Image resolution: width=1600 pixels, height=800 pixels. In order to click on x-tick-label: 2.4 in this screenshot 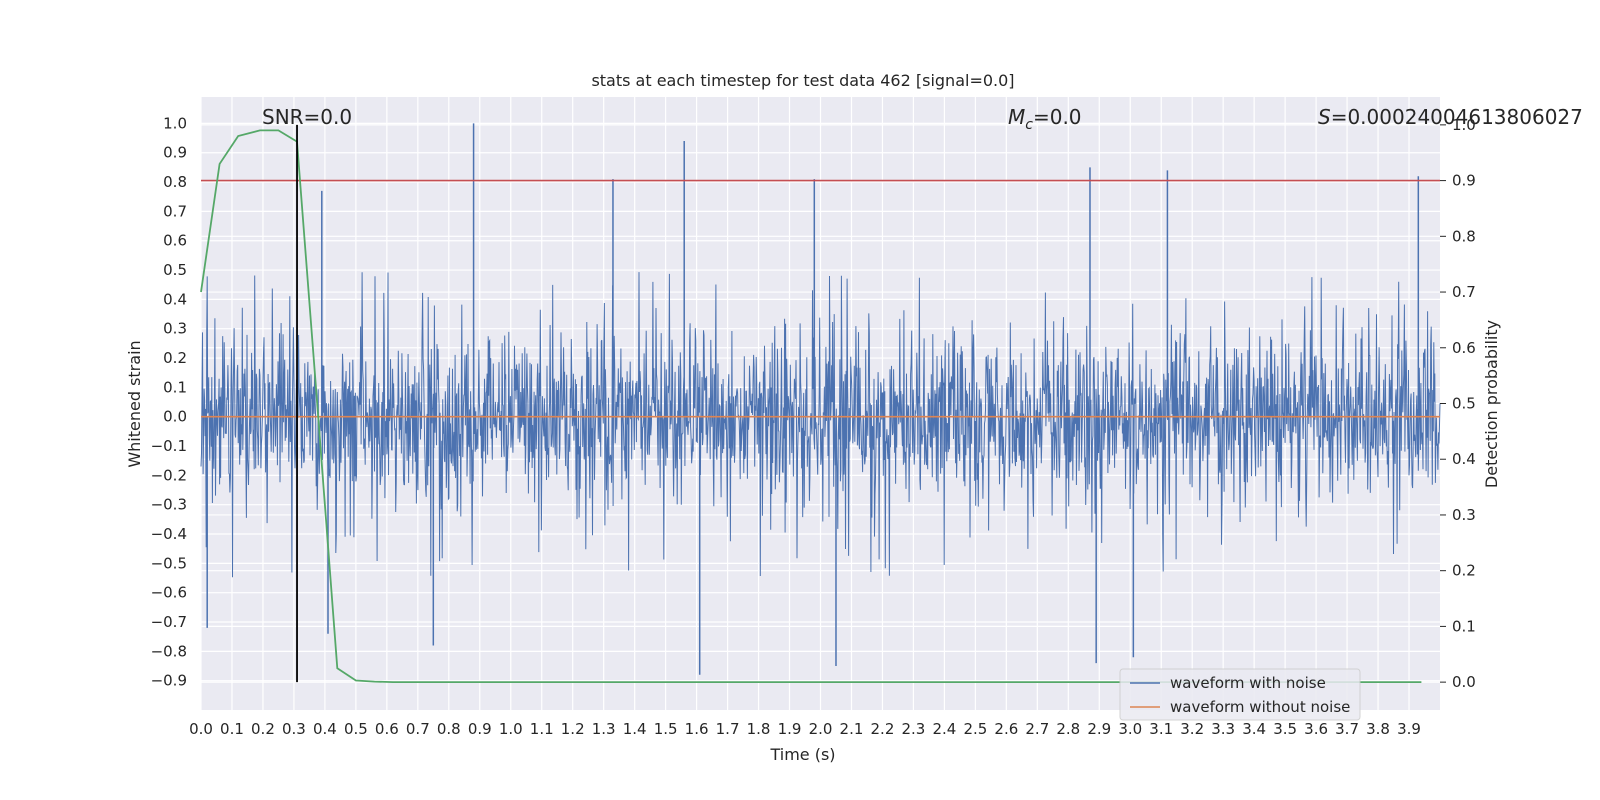, I will do `click(944, 729)`.